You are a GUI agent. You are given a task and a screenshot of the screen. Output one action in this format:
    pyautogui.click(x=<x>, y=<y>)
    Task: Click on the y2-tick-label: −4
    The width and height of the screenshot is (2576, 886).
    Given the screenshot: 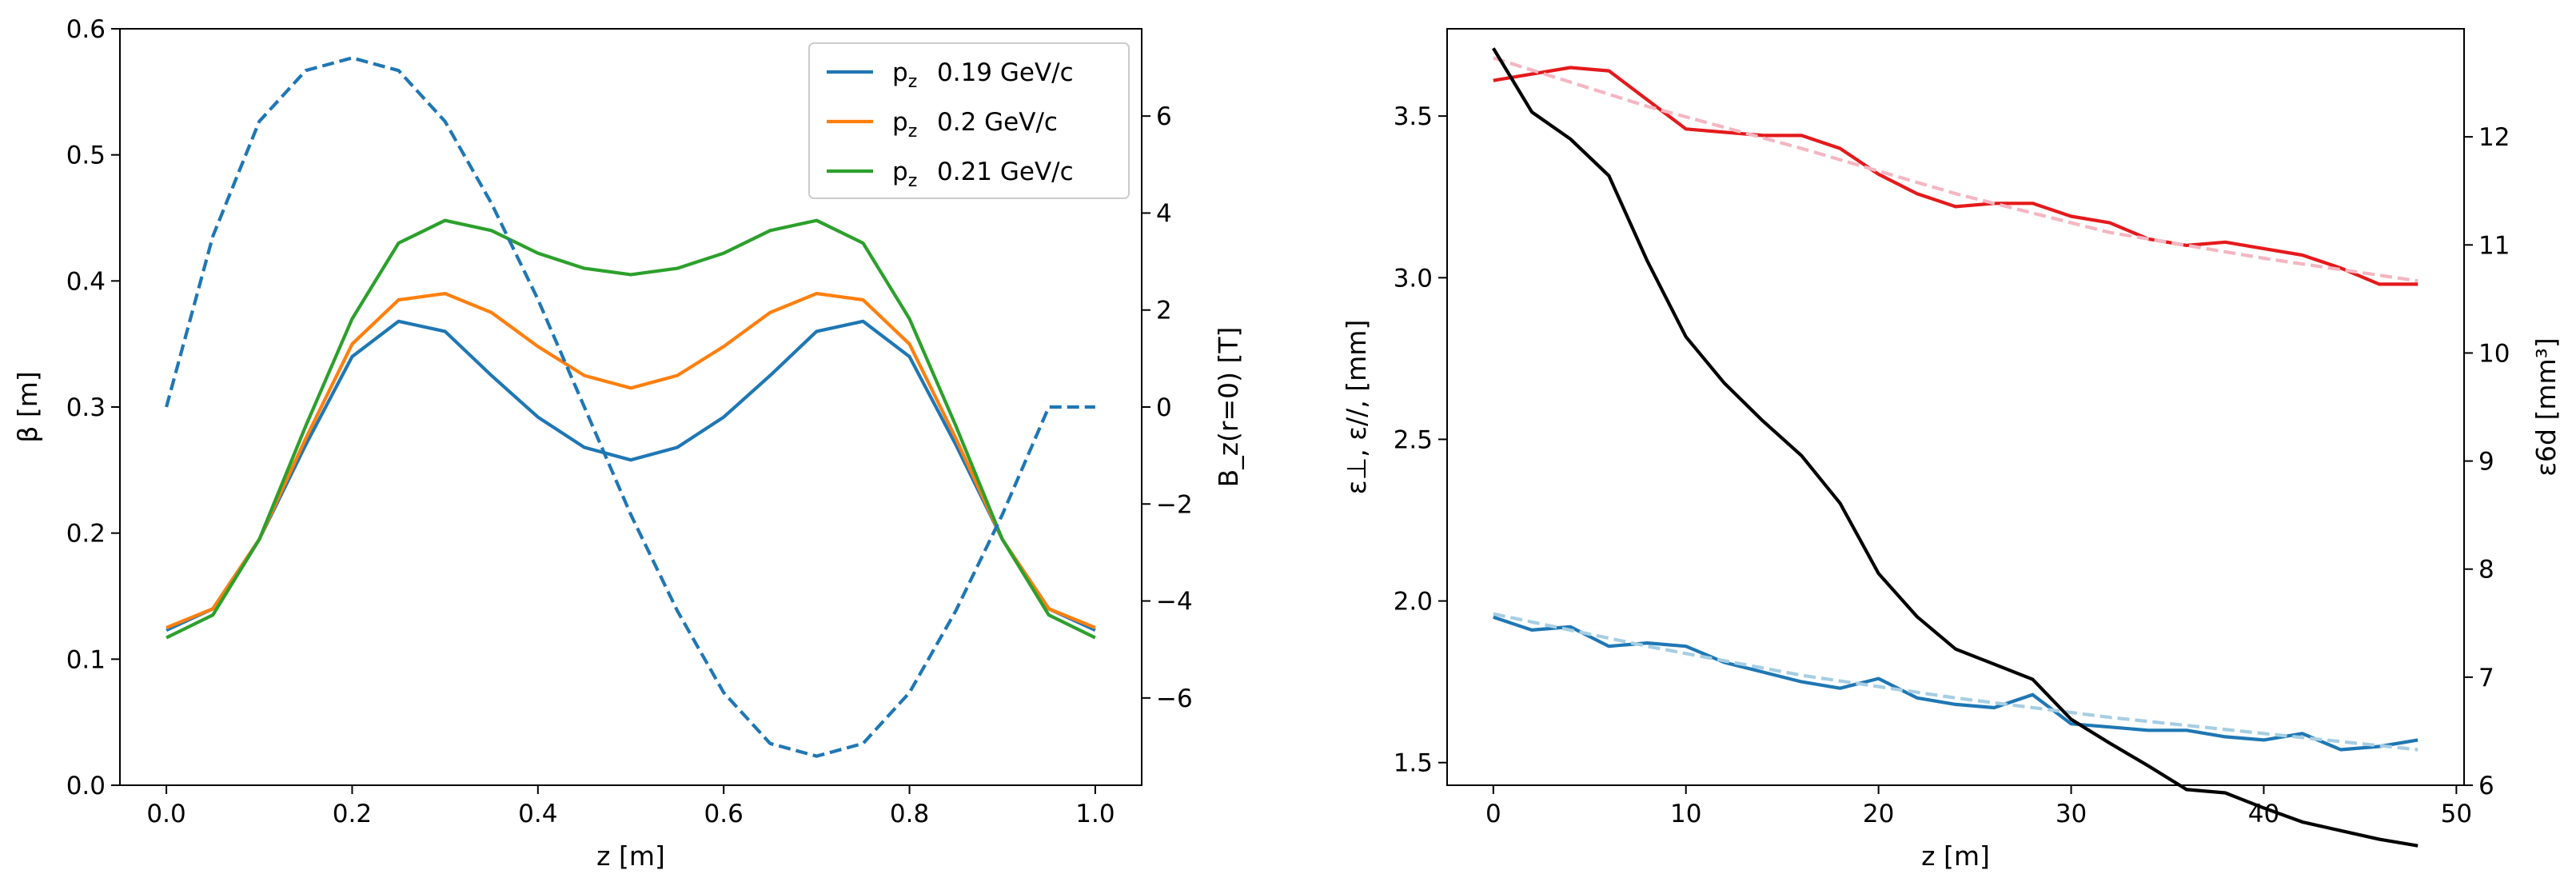 What is the action you would take?
    pyautogui.click(x=1174, y=602)
    